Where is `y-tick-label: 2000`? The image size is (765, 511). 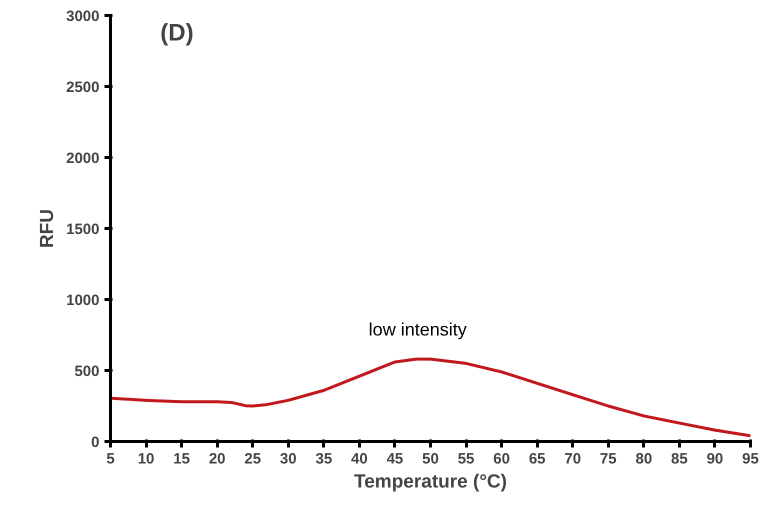 y-tick-label: 2000 is located at coordinates (83, 158).